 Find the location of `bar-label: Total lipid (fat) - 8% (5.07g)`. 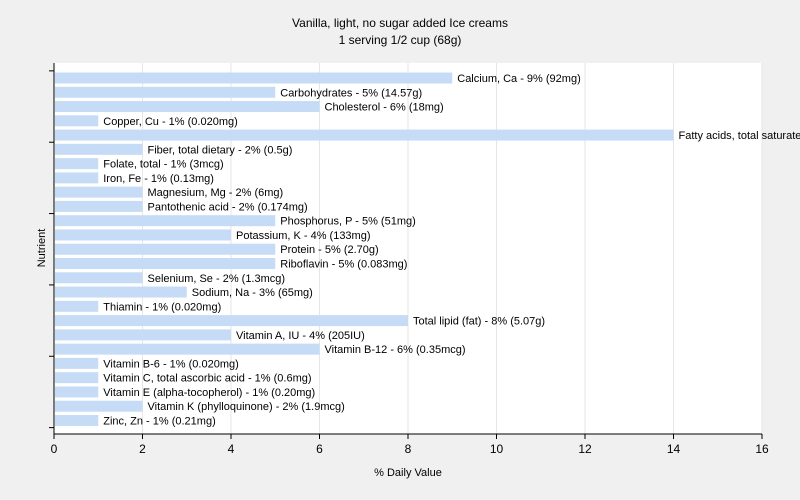

bar-label: Total lipid (fat) - 8% (5.07g) is located at coordinates (479, 322).